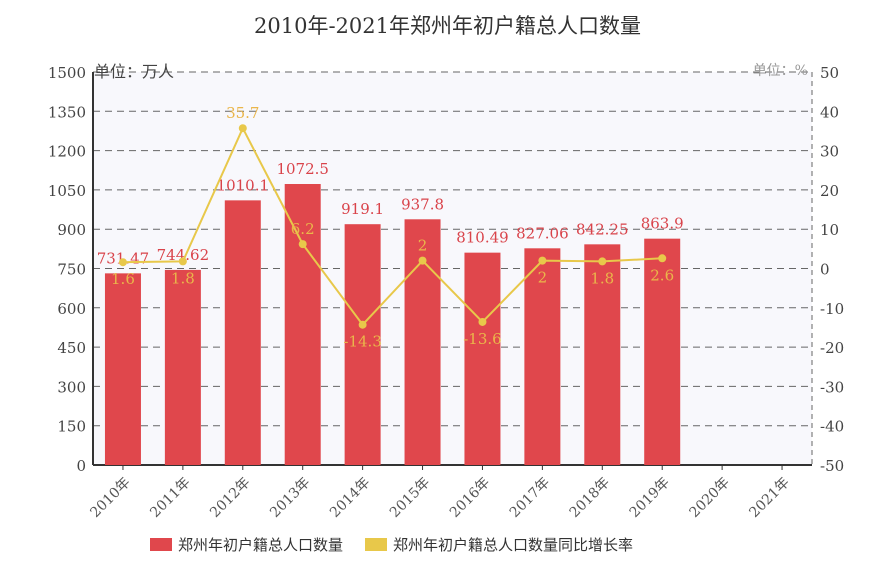 The height and width of the screenshot is (567, 895). What do you see at coordinates (170, 498) in the screenshot?
I see `x-tick-label: 2011年` at bounding box center [170, 498].